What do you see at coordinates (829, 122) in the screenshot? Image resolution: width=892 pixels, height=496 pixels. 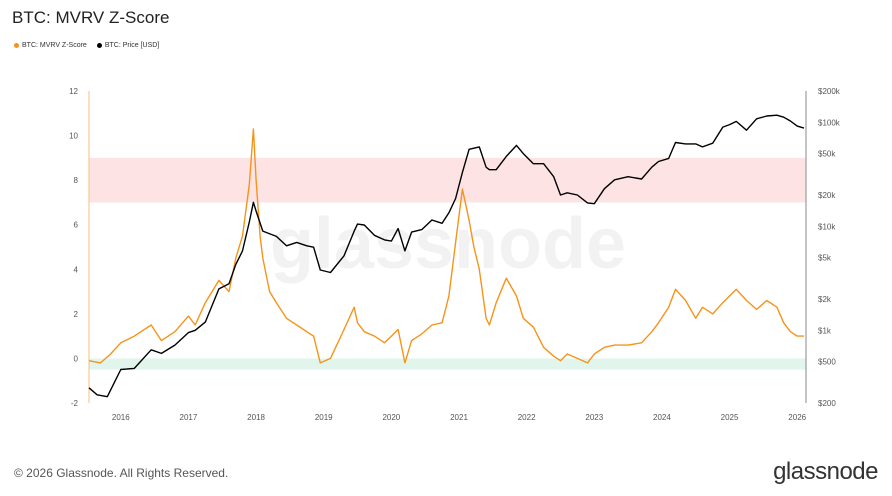 I see `right-tick-label: $100k` at bounding box center [829, 122].